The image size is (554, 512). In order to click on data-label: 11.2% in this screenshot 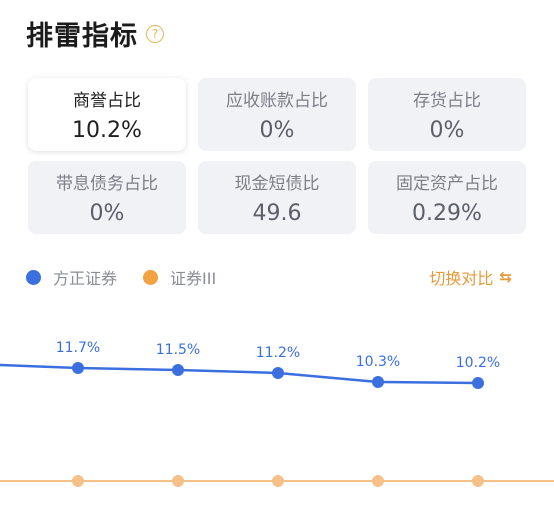, I will do `click(278, 353)`.